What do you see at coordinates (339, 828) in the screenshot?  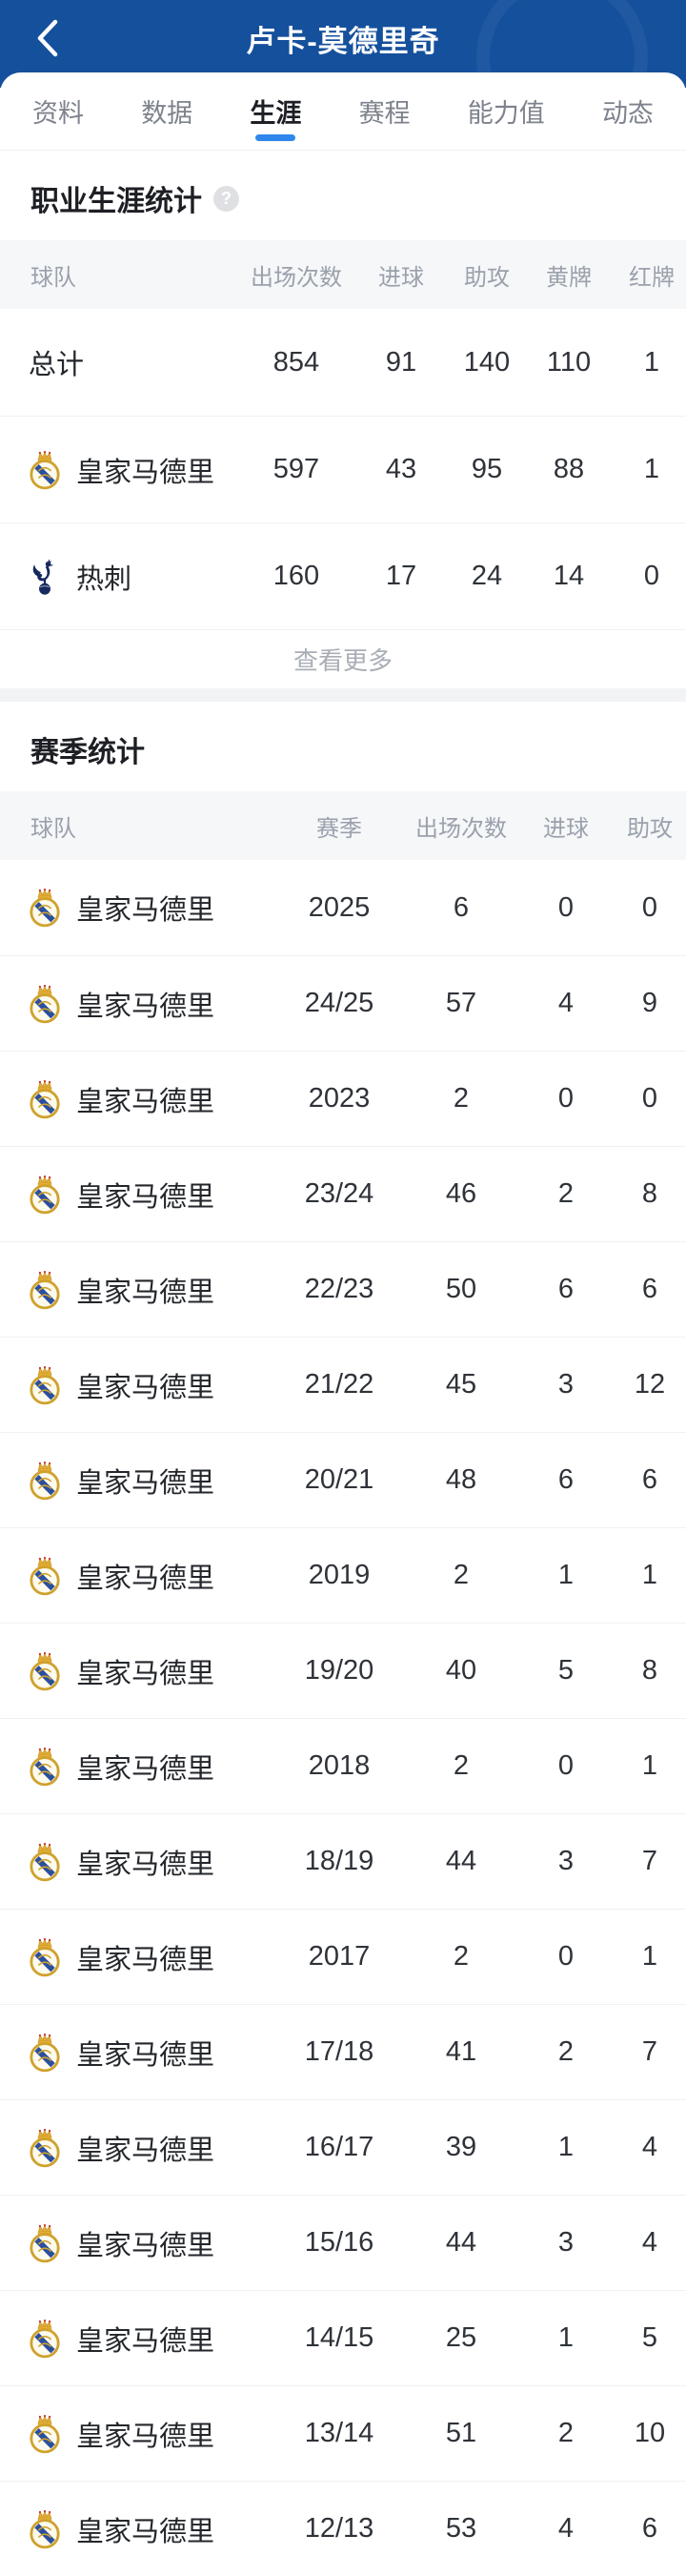 I see `column-header: 赛季` at bounding box center [339, 828].